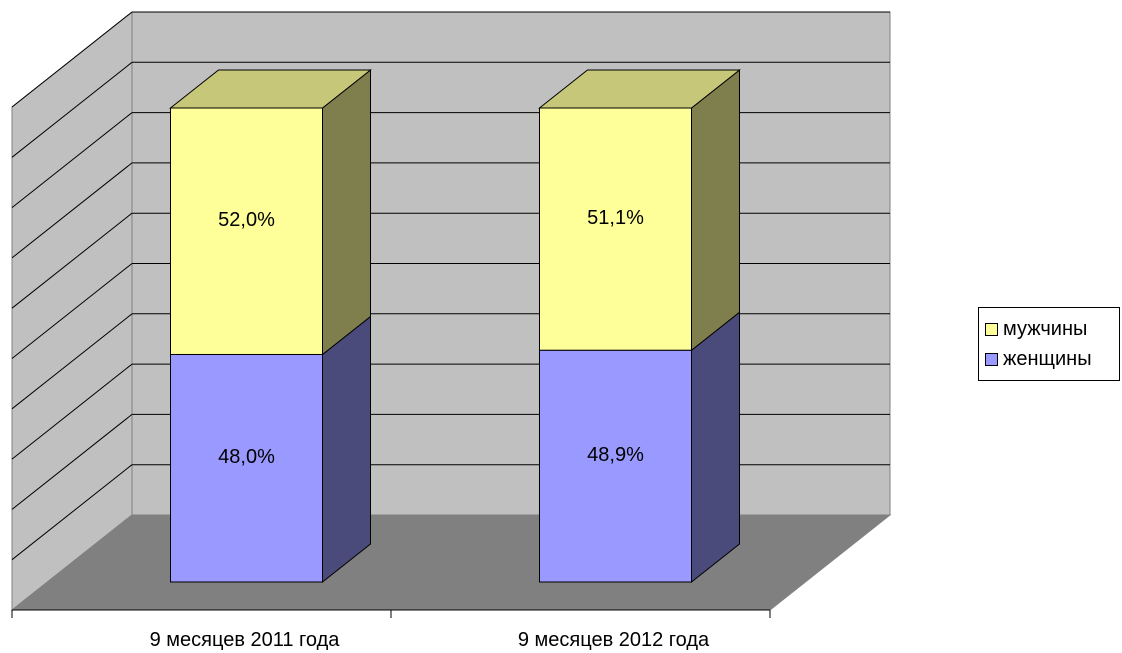 The image size is (1122, 653). What do you see at coordinates (614, 640) in the screenshot?
I see `category-label: 9 месяцев 2012 года` at bounding box center [614, 640].